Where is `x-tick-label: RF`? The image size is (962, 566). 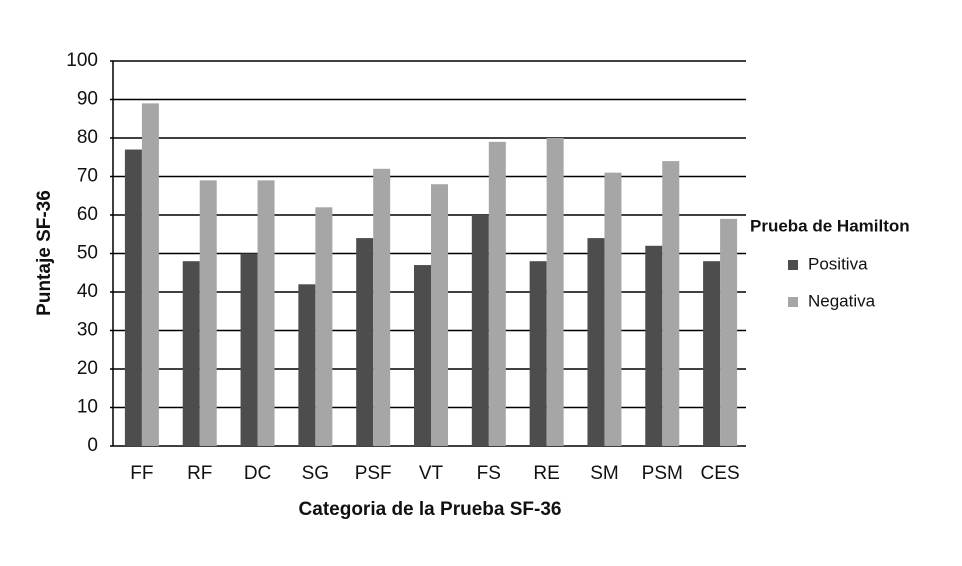
x-tick-label: RF is located at coordinates (199, 473).